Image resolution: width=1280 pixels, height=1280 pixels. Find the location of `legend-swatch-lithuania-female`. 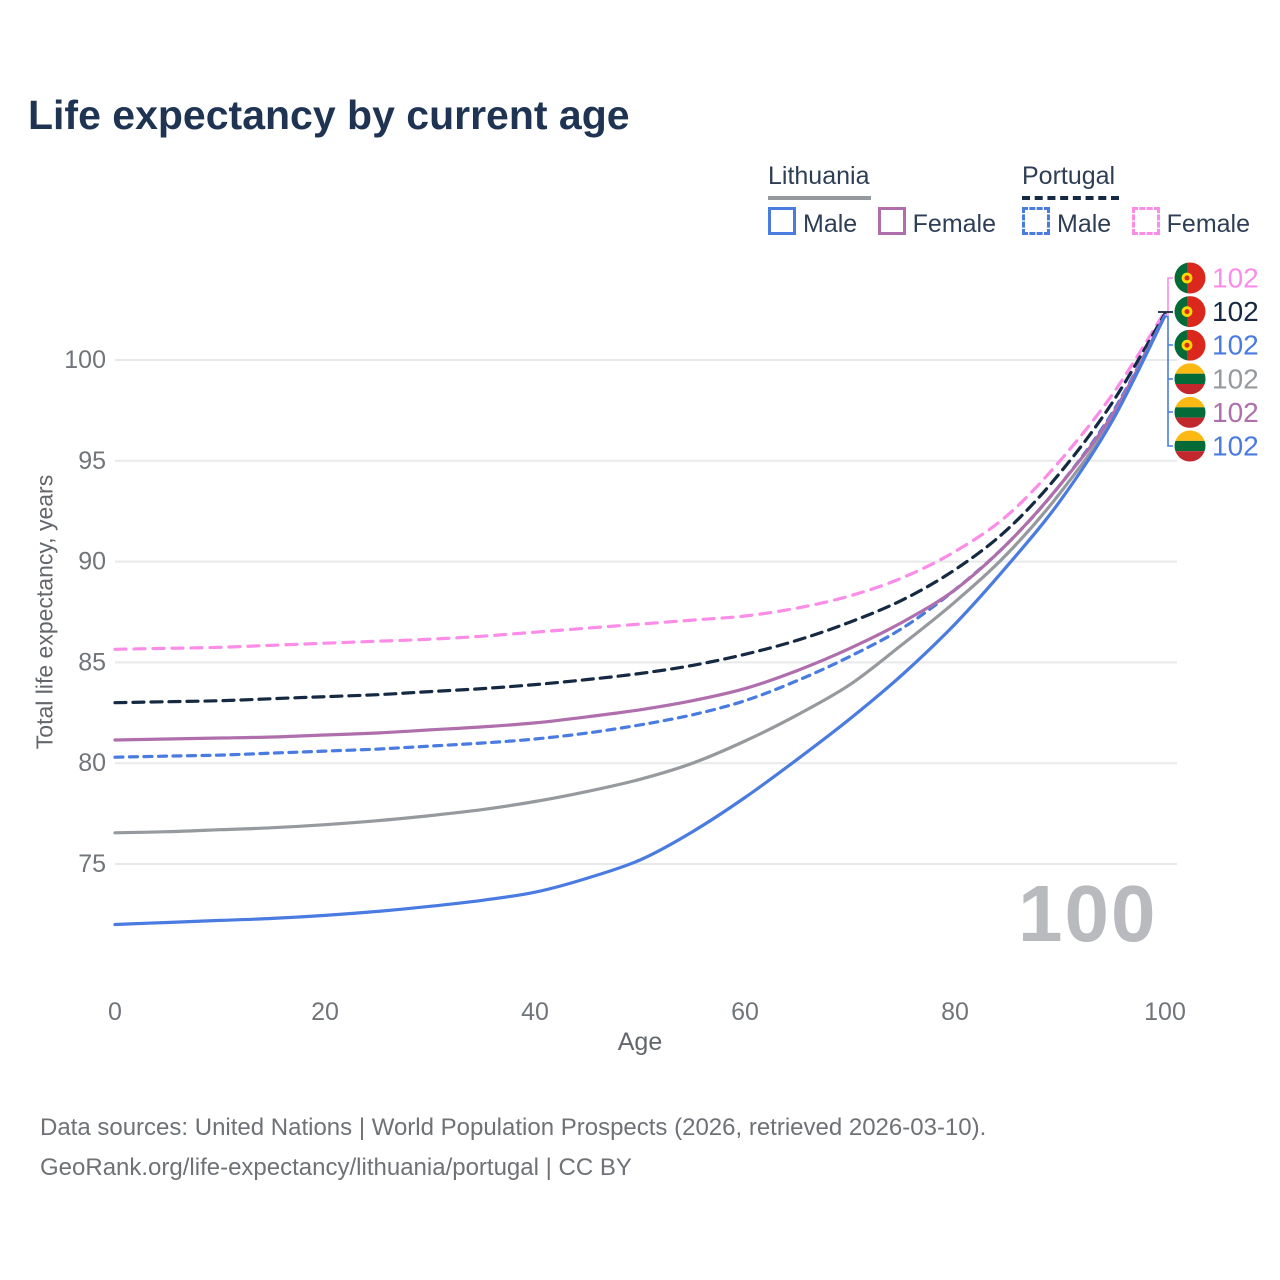

legend-swatch-lithuania-female is located at coordinates (891, 221).